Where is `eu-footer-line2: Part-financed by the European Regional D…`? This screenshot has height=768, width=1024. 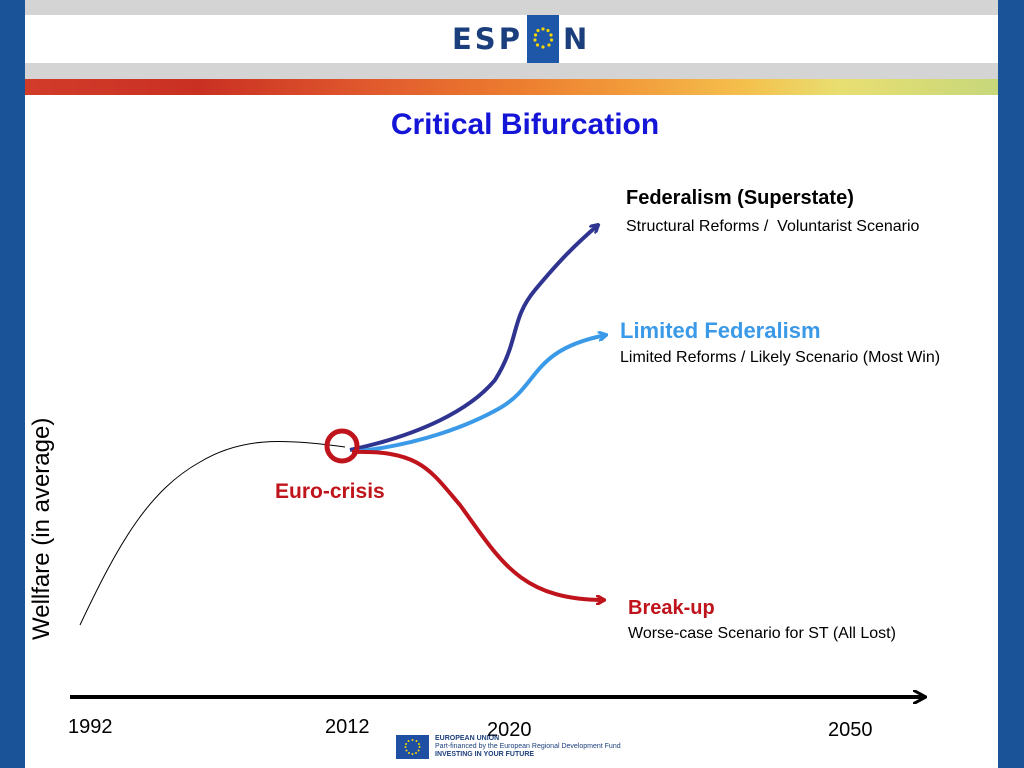 eu-footer-line2: Part-financed by the European Regional D… is located at coordinates (528, 746).